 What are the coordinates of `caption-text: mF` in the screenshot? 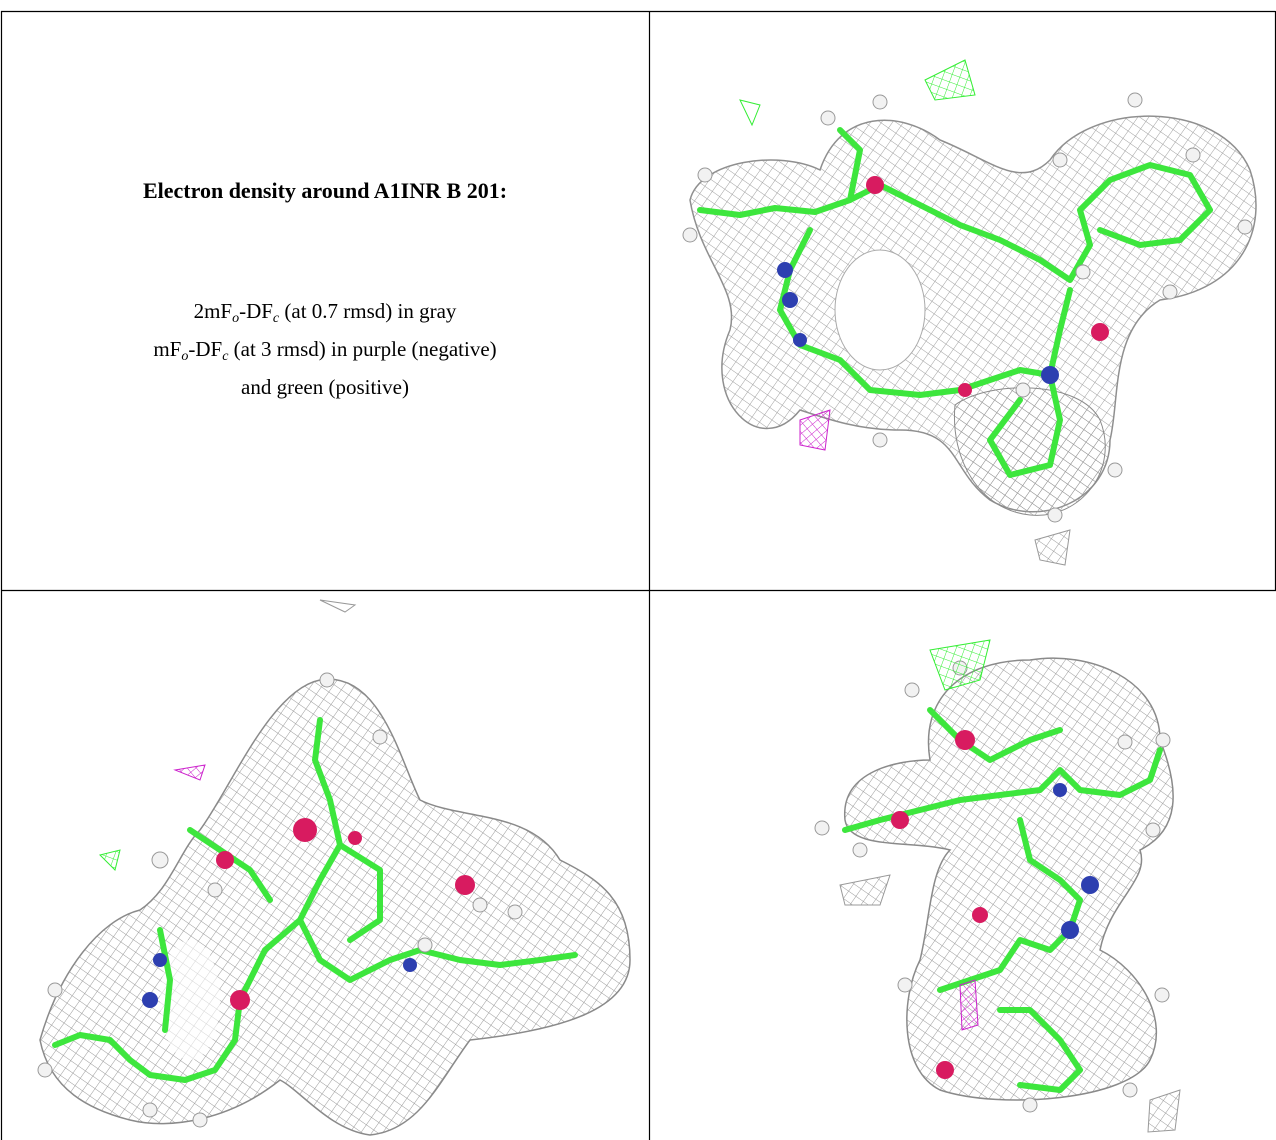 It's located at (167, 349).